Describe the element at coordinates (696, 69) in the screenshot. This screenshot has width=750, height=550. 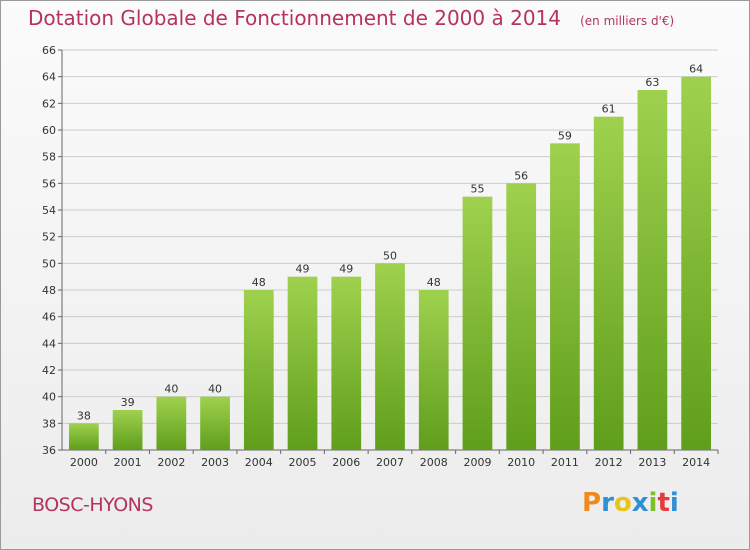
I see `data-label-2014: 64` at that location.